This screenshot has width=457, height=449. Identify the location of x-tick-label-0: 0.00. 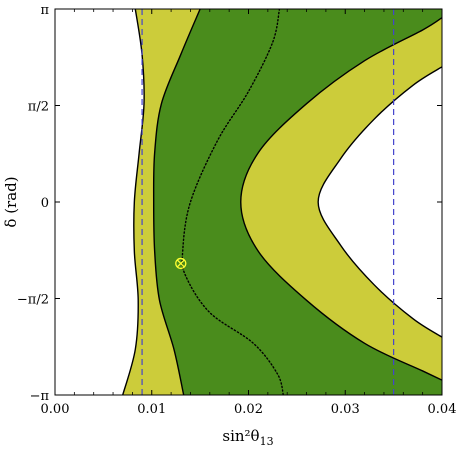
(55, 409).